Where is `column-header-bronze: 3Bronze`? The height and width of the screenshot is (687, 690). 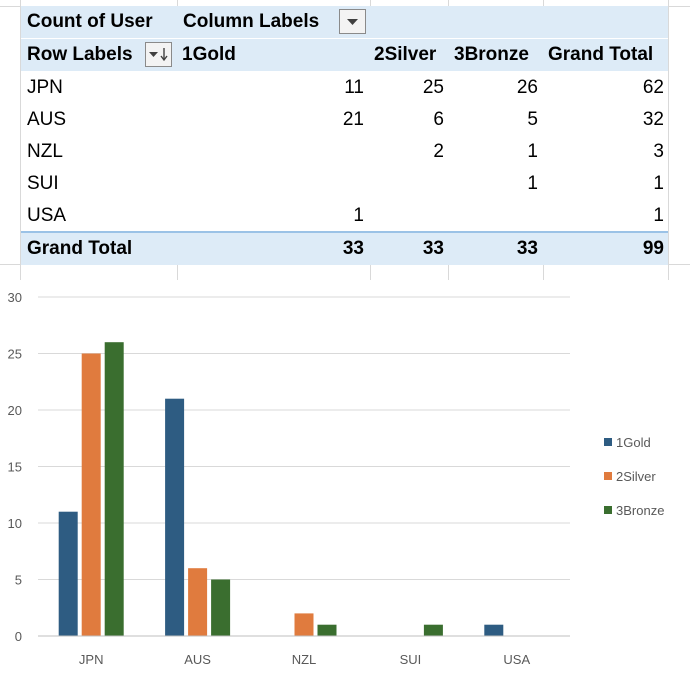
column-header-bronze: 3Bronze is located at coordinates (491, 54).